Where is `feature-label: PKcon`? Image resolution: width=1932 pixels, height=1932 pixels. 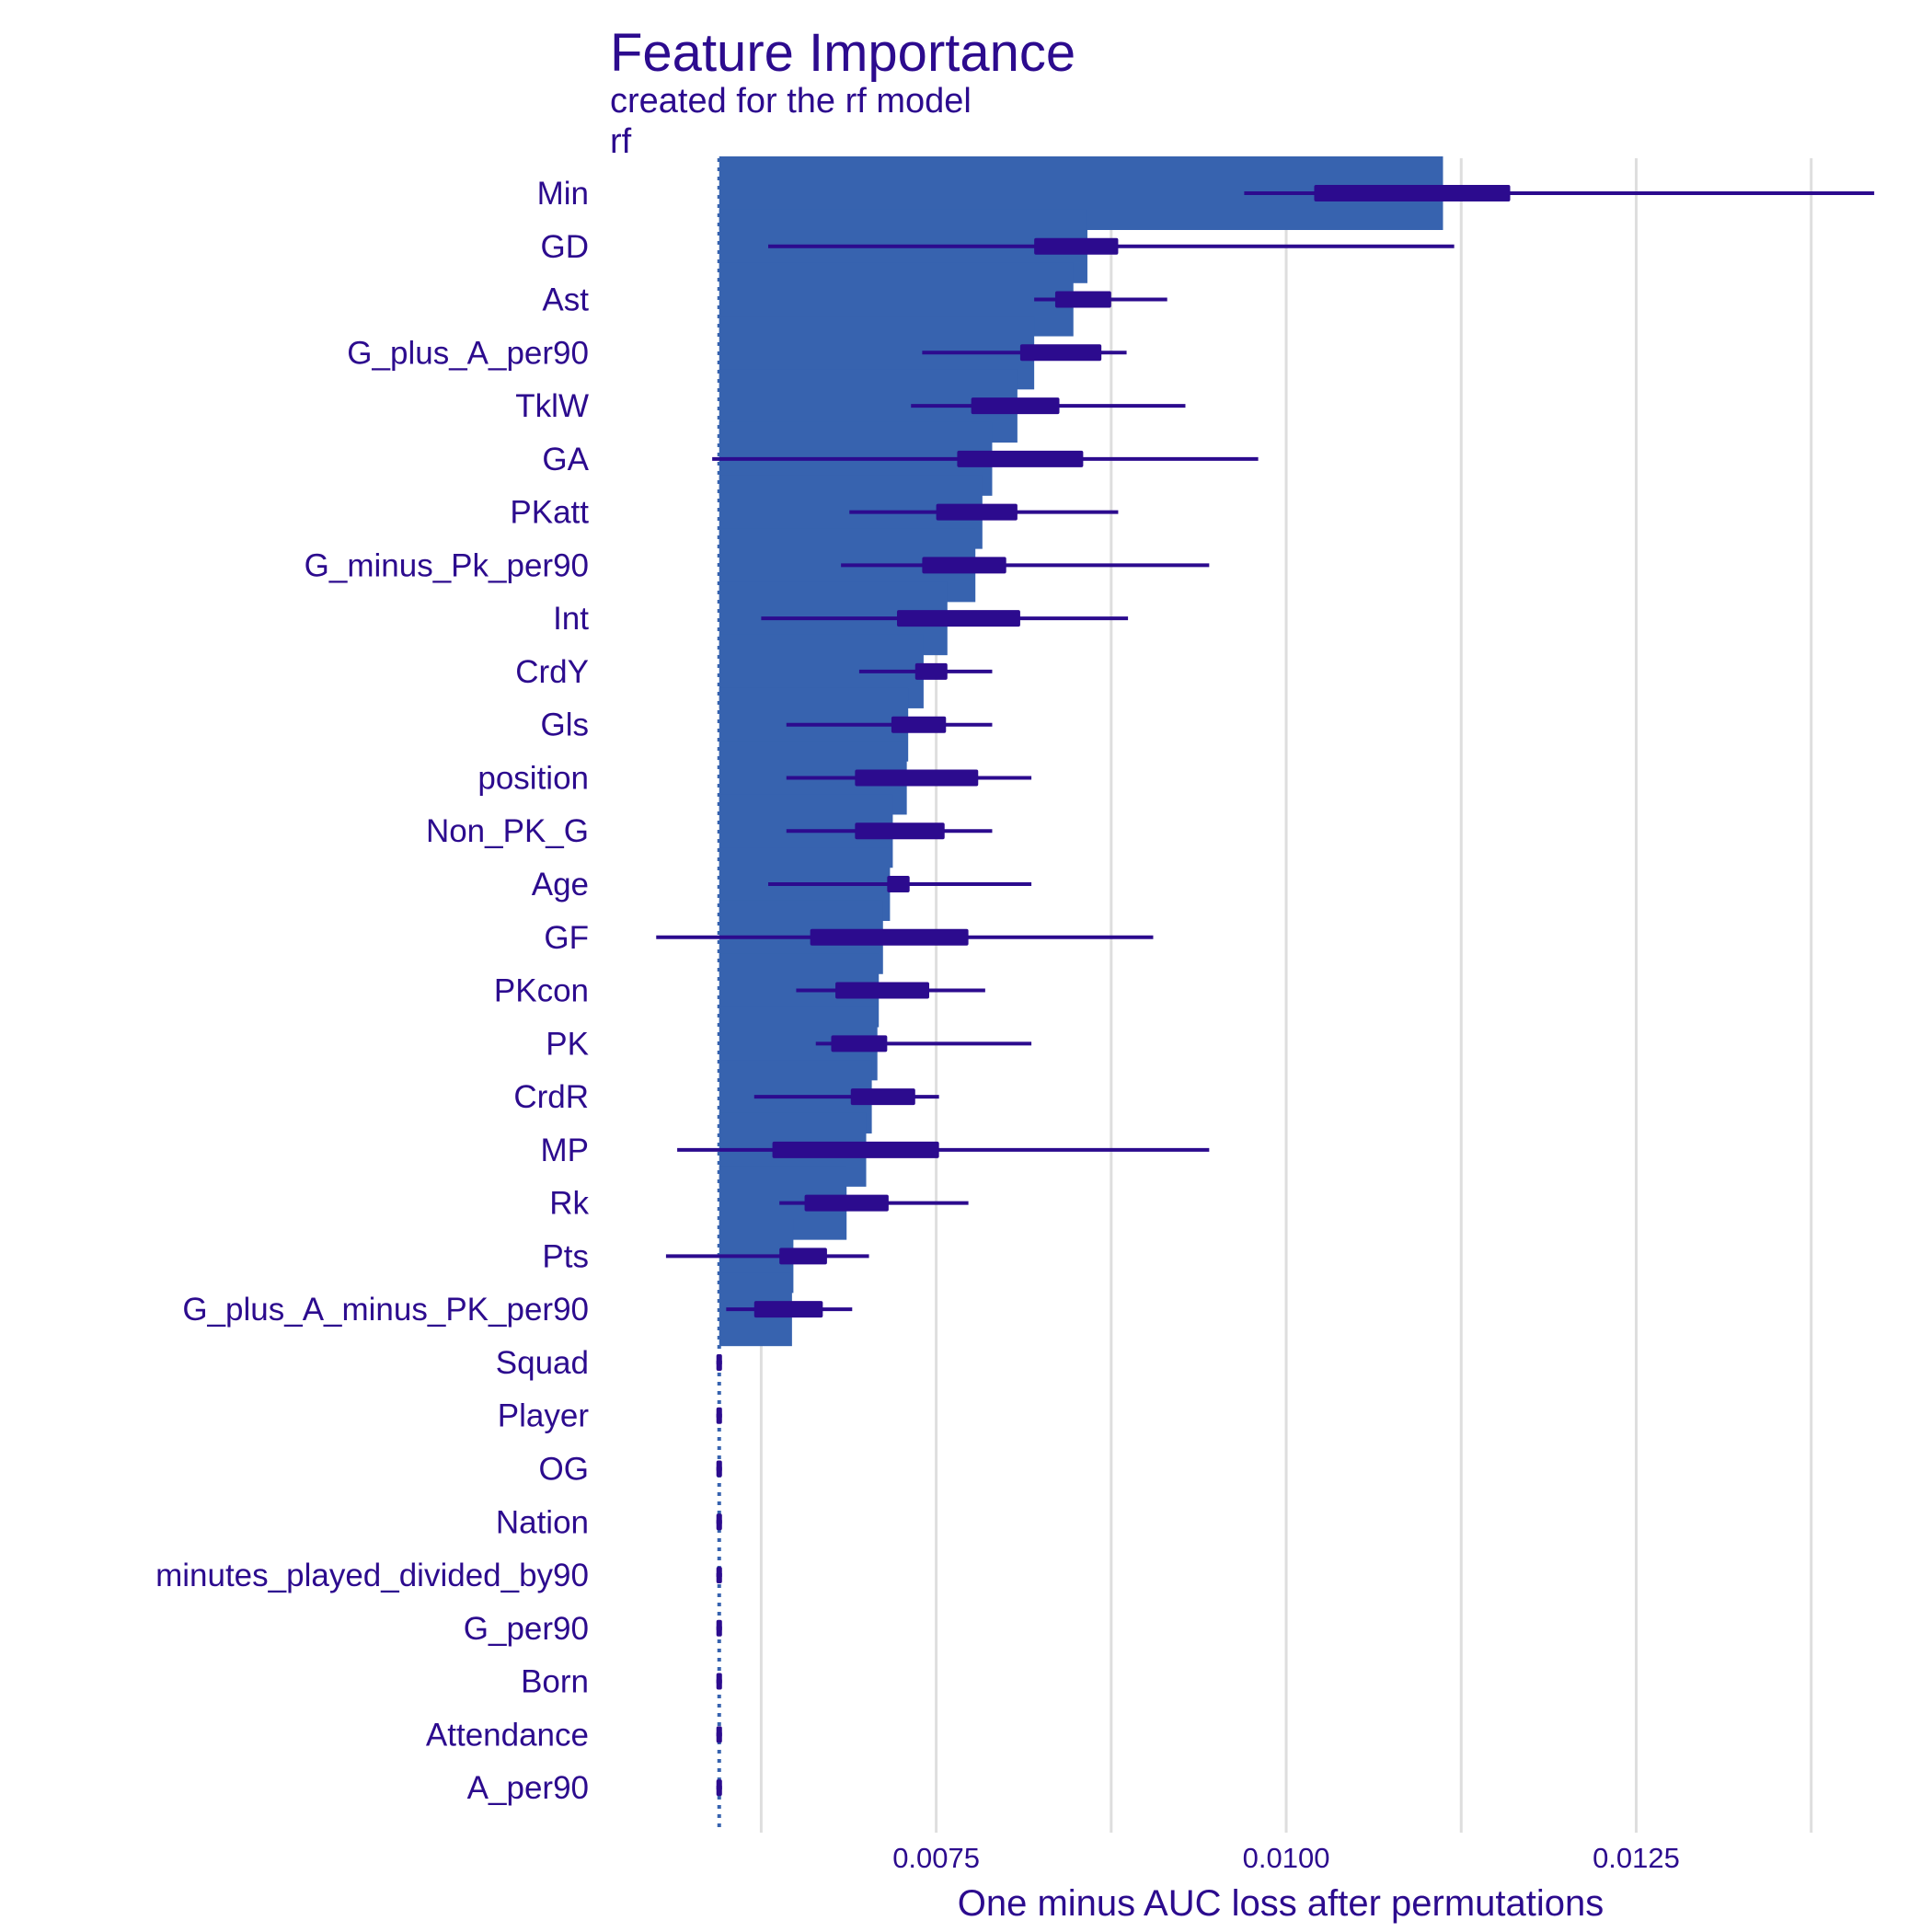
feature-label: PKcon is located at coordinates (541, 991).